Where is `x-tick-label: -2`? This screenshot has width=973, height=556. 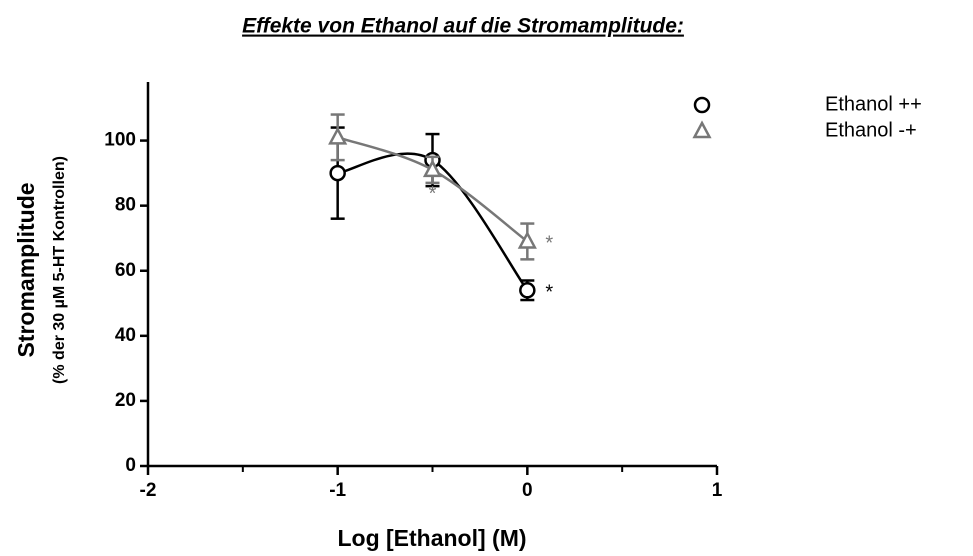 x-tick-label: -2 is located at coordinates (148, 490).